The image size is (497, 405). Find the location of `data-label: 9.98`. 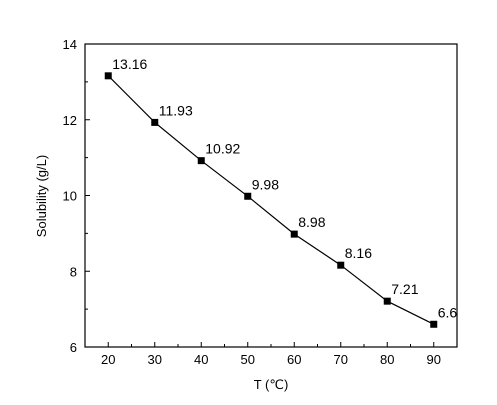

data-label: 9.98 is located at coordinates (265, 184).